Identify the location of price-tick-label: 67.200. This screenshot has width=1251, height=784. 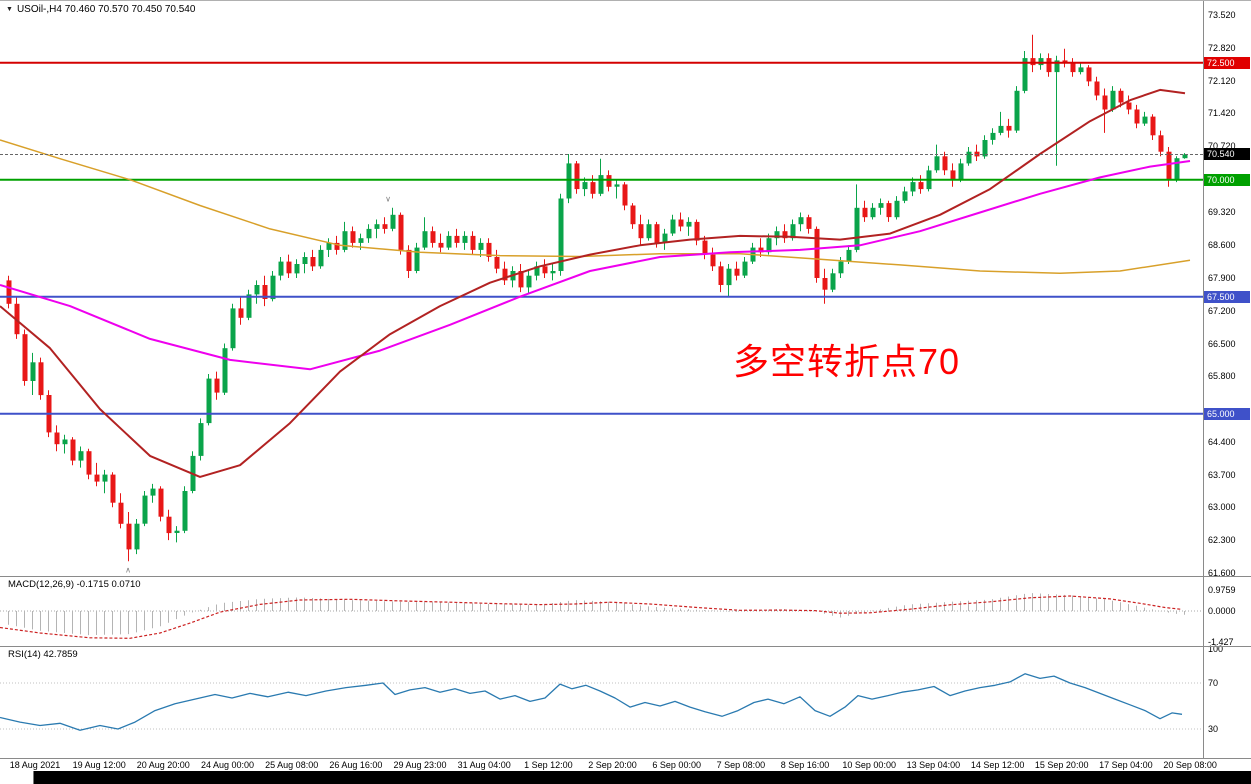
(1222, 310).